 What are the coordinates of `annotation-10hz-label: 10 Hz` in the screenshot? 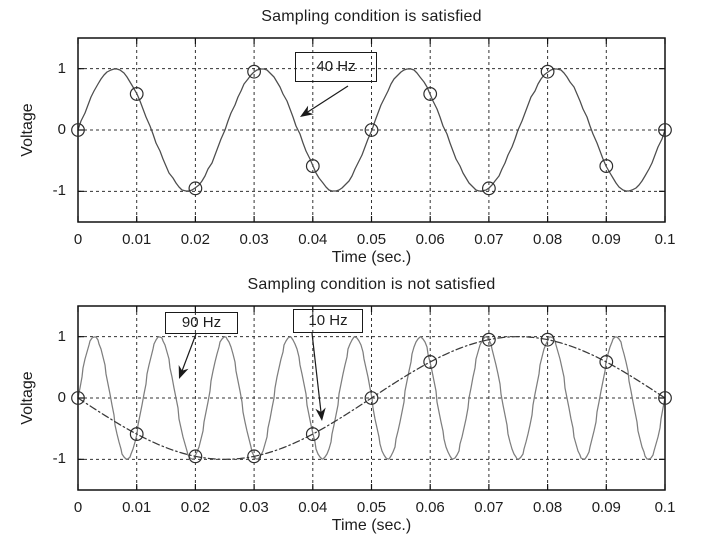 It's located at (328, 321).